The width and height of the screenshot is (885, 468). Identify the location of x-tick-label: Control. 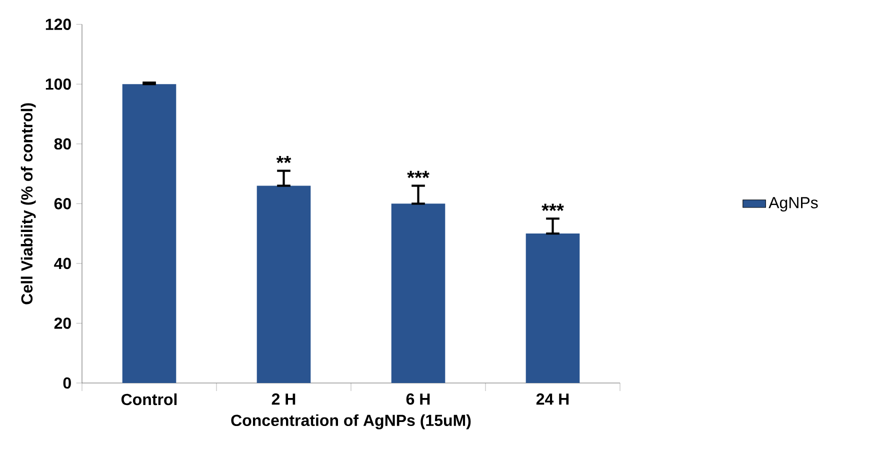
(149, 399).